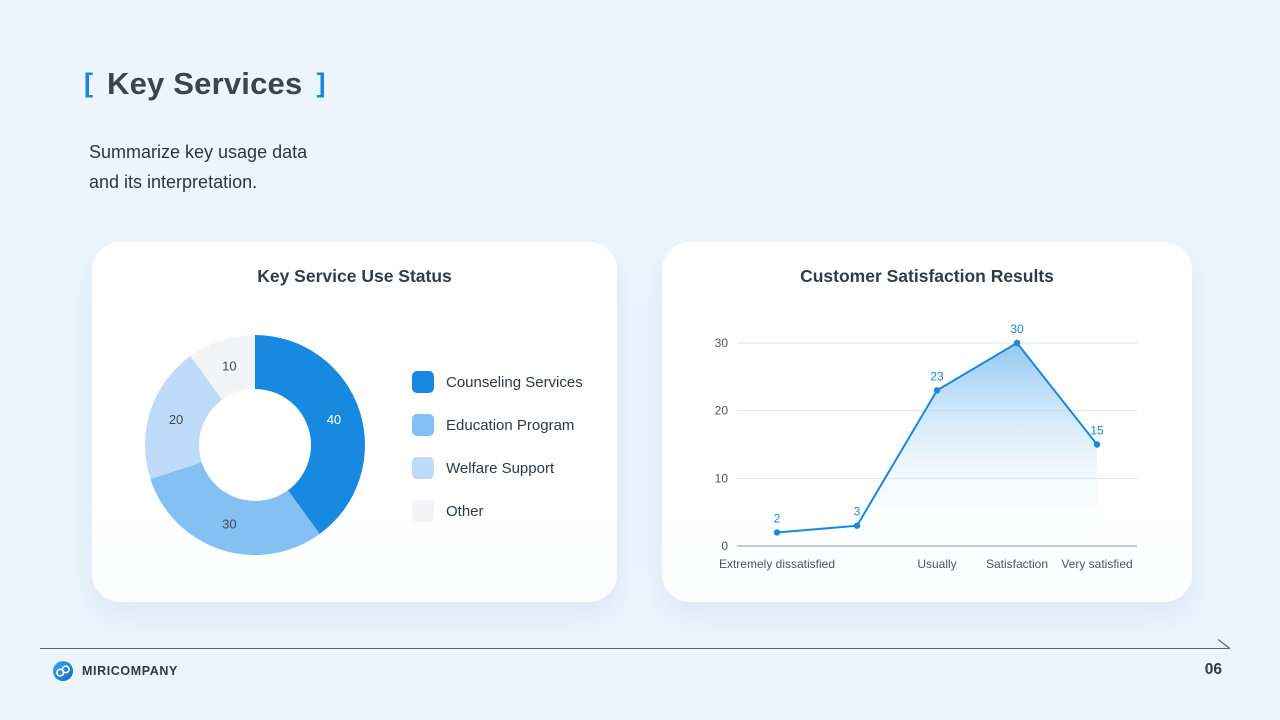 The width and height of the screenshot is (1280, 720). What do you see at coordinates (497, 511) in the screenshot?
I see `legend-item: Other` at bounding box center [497, 511].